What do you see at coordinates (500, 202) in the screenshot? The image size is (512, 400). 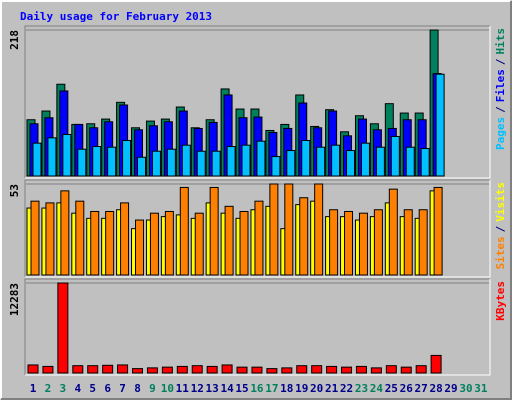 I see `legend-entry: Visits` at bounding box center [500, 202].